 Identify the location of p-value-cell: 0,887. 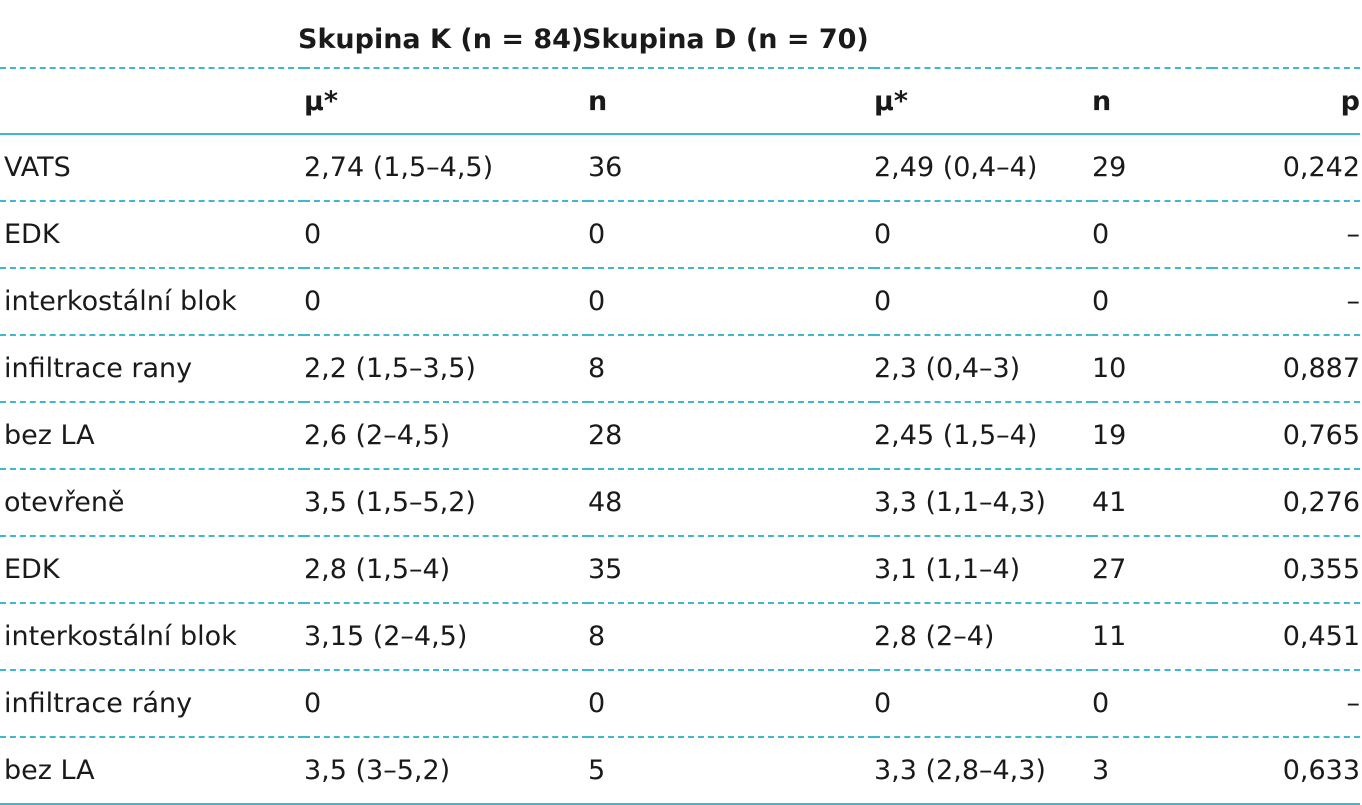
(1321, 368).